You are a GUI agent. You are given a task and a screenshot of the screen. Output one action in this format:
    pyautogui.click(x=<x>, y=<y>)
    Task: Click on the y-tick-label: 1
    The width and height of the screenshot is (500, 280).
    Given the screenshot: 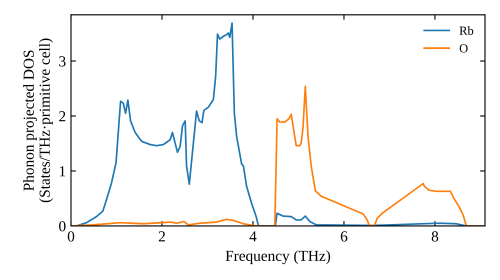 What is the action you would take?
    pyautogui.click(x=63, y=171)
    